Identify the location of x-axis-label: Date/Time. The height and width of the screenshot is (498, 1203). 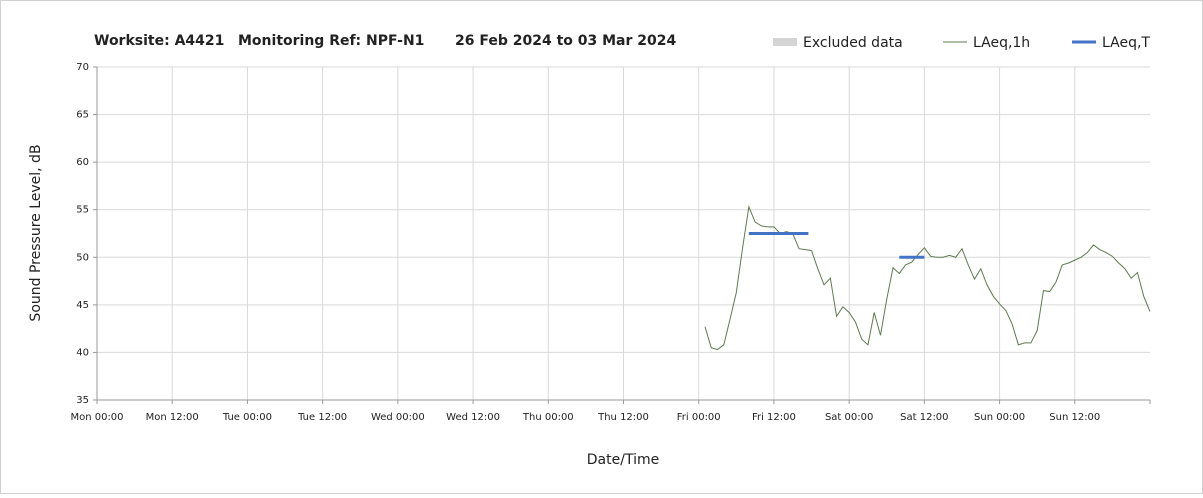
(623, 460).